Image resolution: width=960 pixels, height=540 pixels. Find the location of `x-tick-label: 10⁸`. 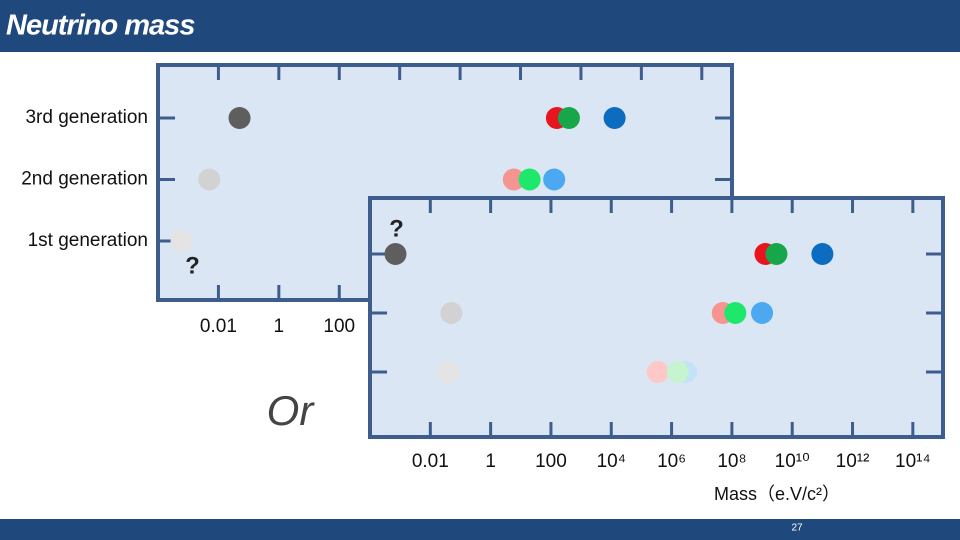

x-tick-label: 10⁸ is located at coordinates (731, 461).